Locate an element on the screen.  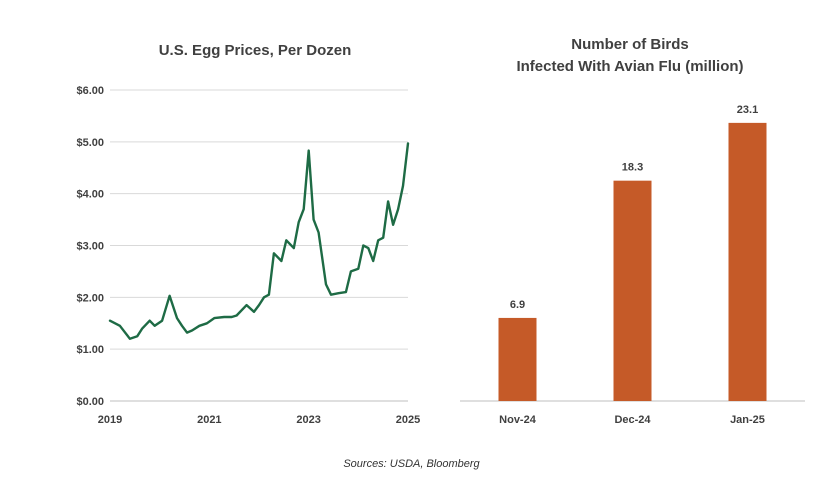
bar-chart-value-labels: 6.9 18.3 23.1 is located at coordinates (634, 207).